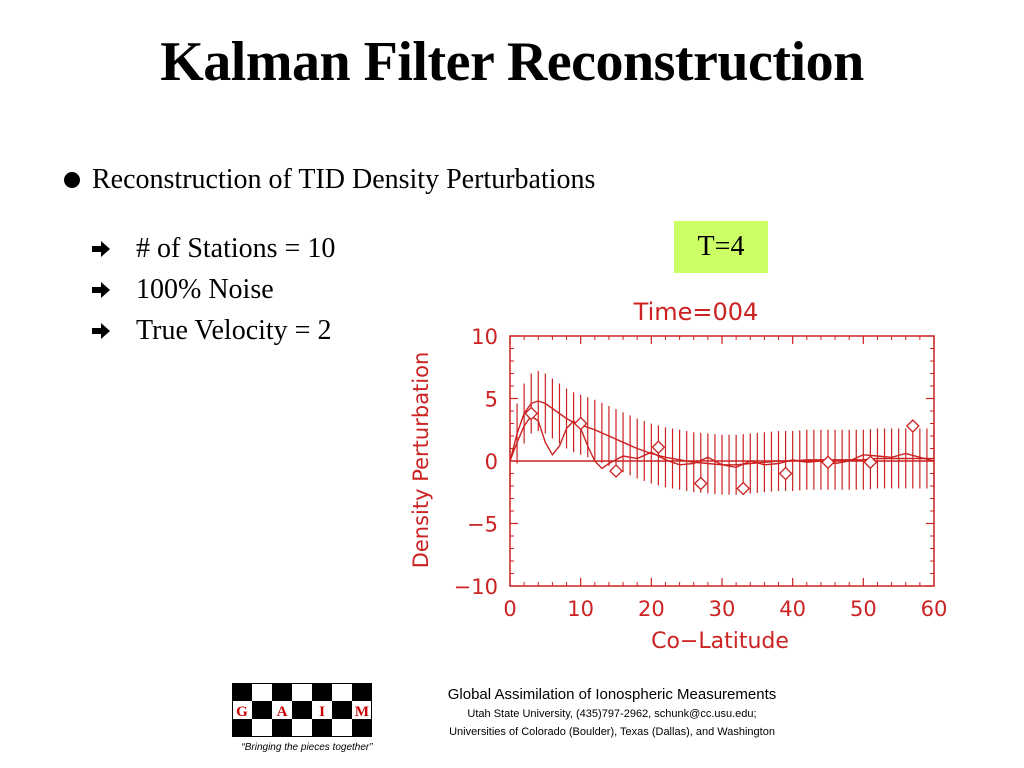  Describe the element at coordinates (72, 180) in the screenshot. I see `bullet-dot-icon` at that location.